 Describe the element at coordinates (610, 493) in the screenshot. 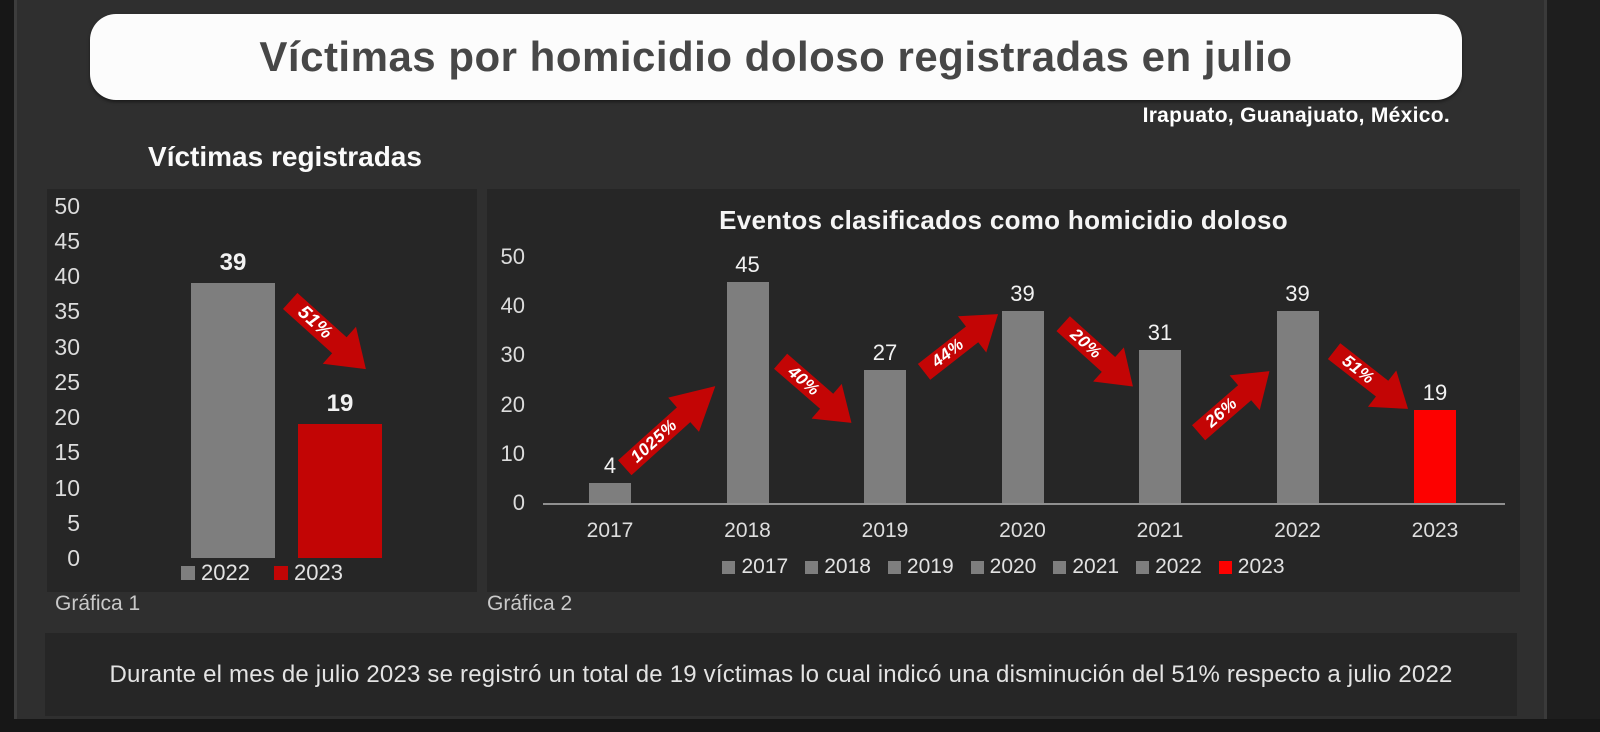

I see `bar-2017` at that location.